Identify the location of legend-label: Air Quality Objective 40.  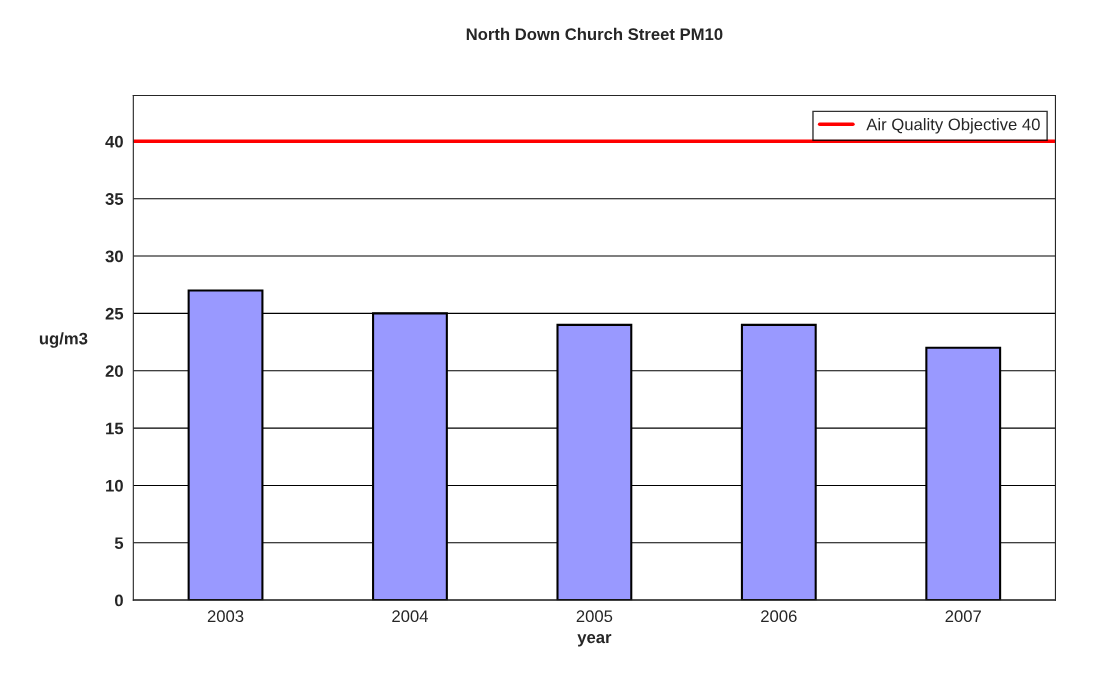
(953, 126).